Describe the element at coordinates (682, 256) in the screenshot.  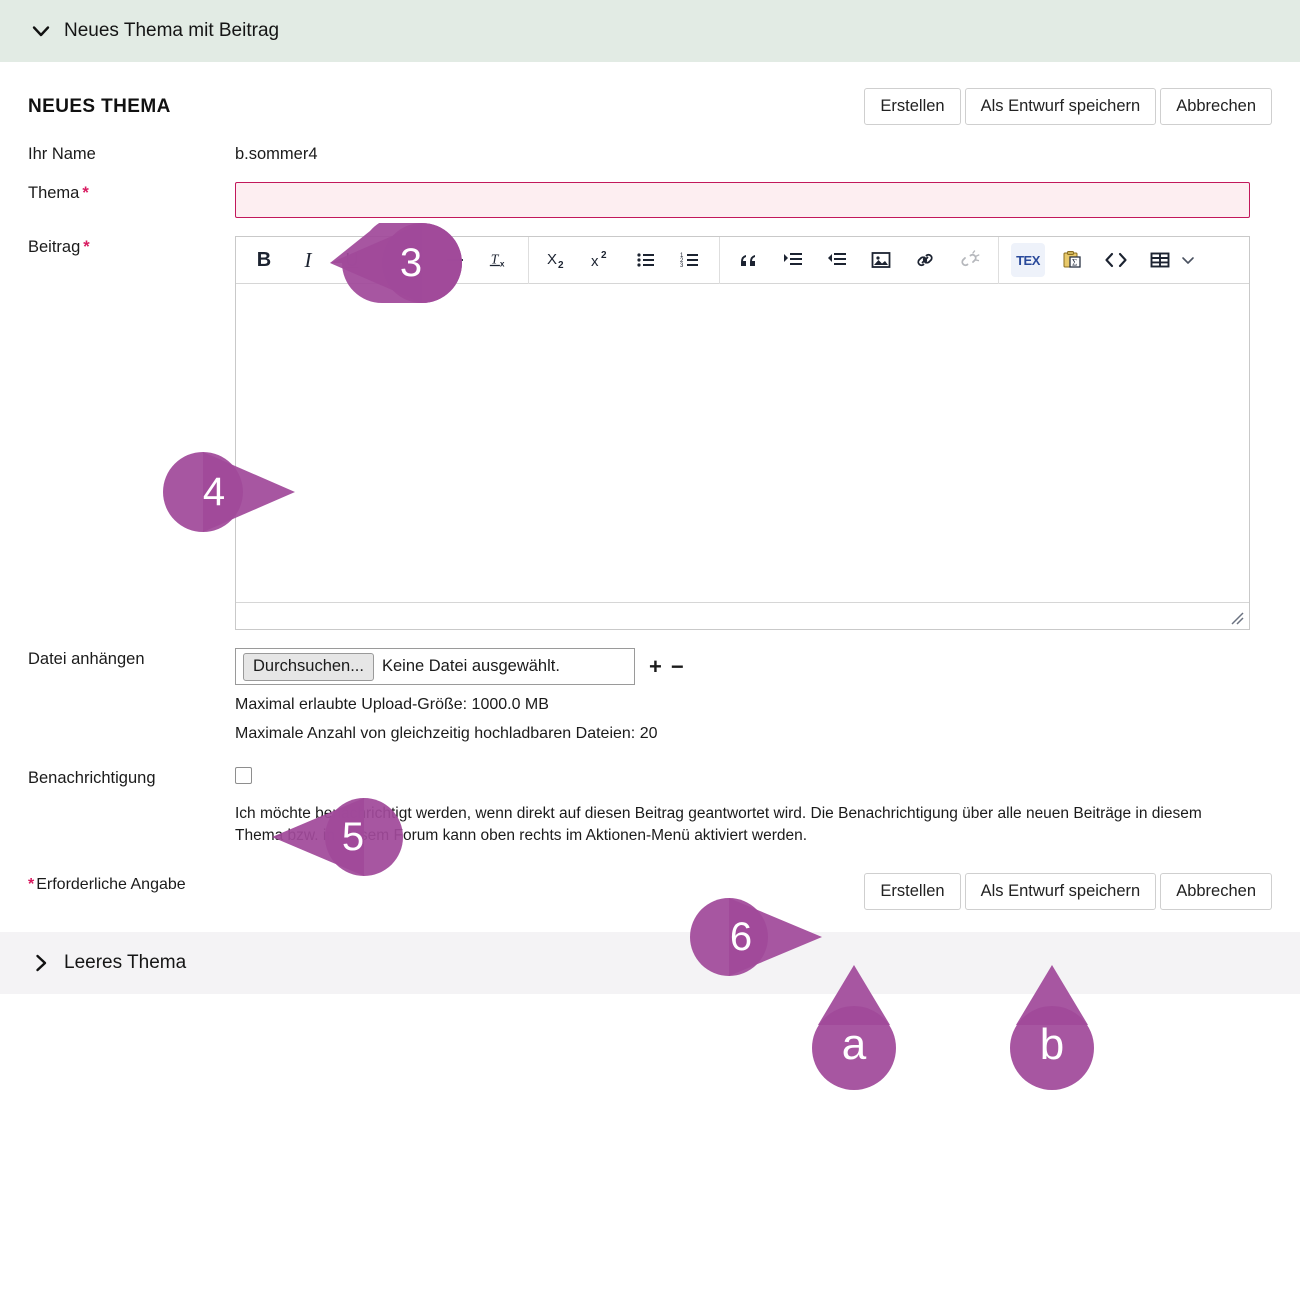
I see `svg-text: 1` at that location.